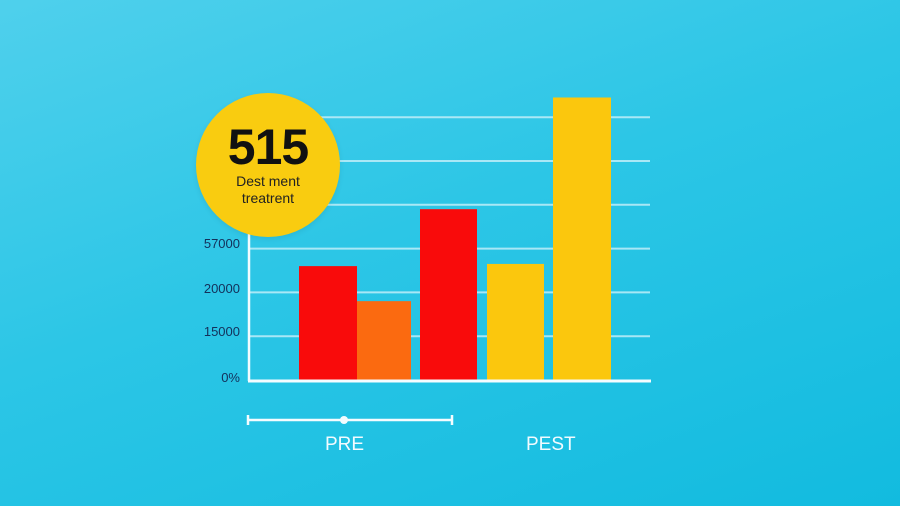  Describe the element at coordinates (221, 288) in the screenshot. I see `y-tick-label: 20000` at that location.